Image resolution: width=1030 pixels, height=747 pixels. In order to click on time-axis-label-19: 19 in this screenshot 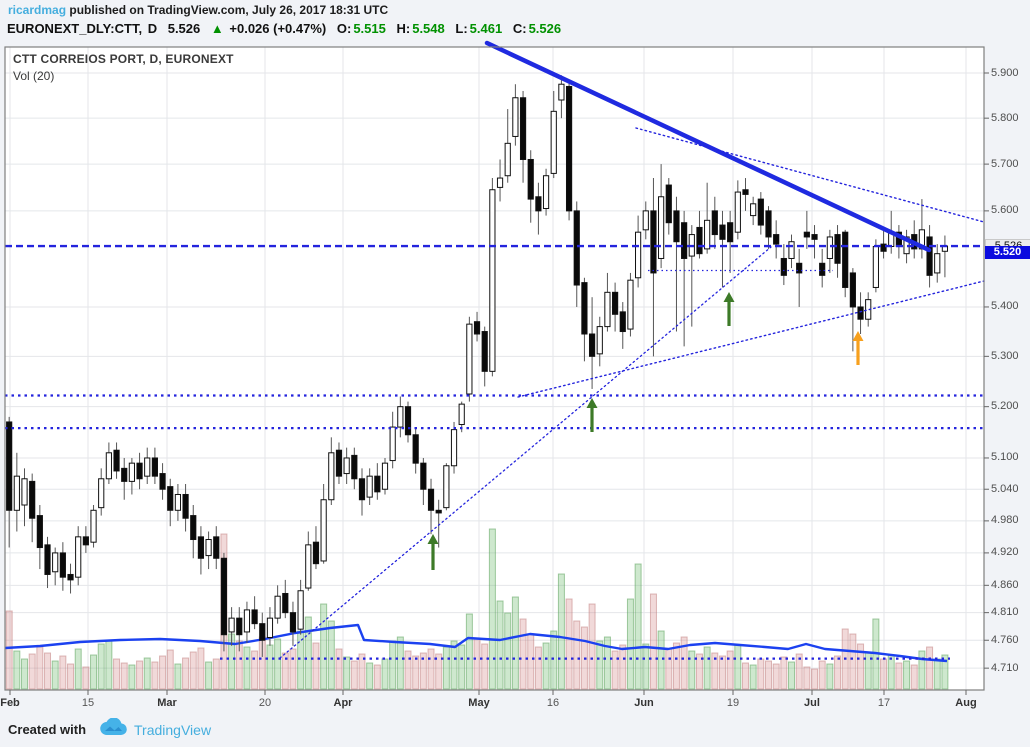, I will do `click(733, 703)`.